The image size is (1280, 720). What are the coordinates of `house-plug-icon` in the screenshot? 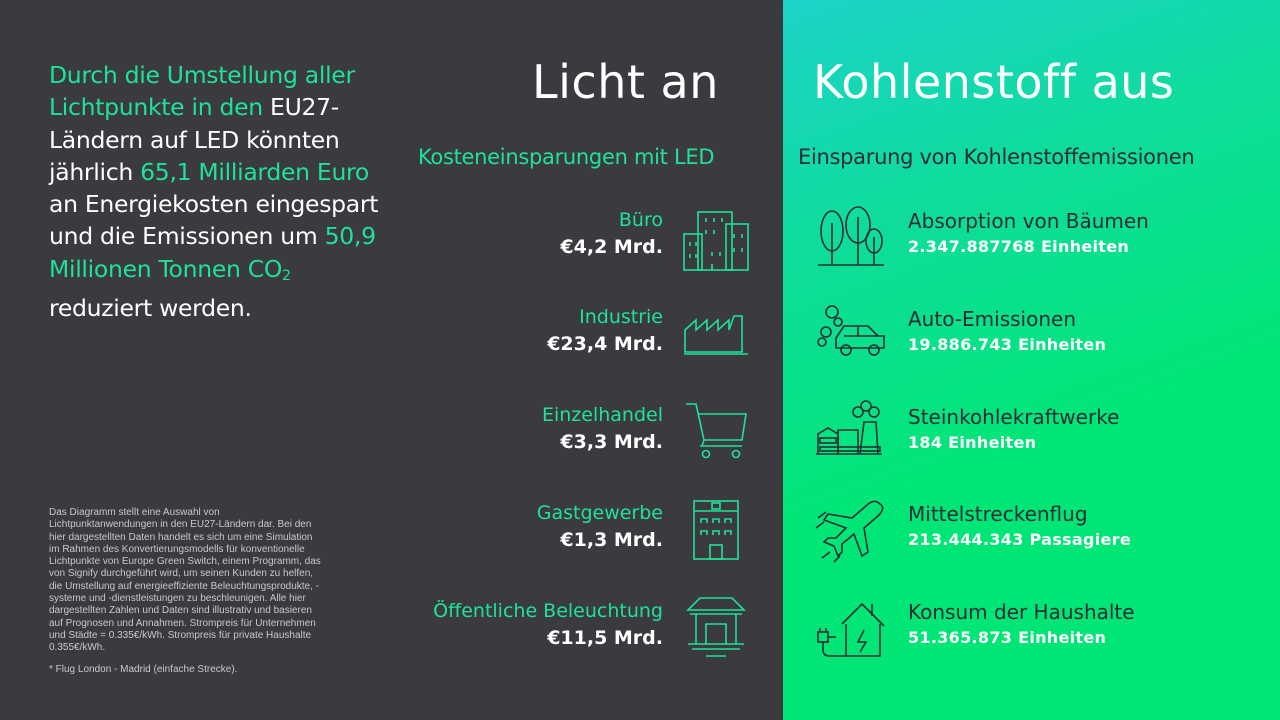 It's located at (851, 629).